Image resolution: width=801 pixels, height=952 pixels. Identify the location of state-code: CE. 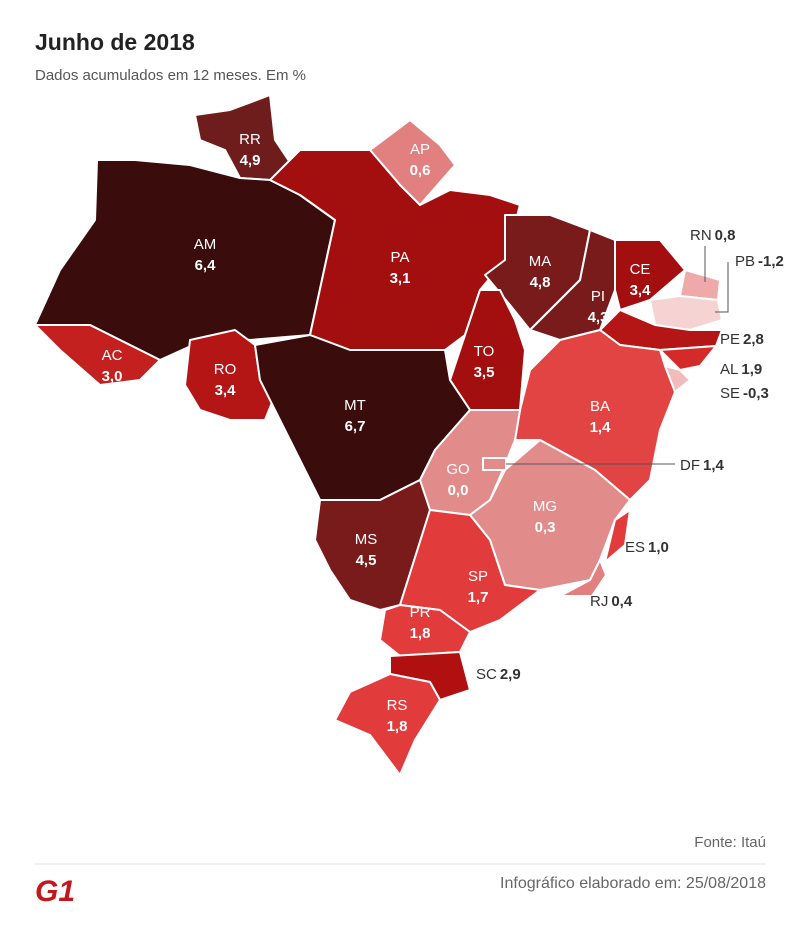
(640, 269).